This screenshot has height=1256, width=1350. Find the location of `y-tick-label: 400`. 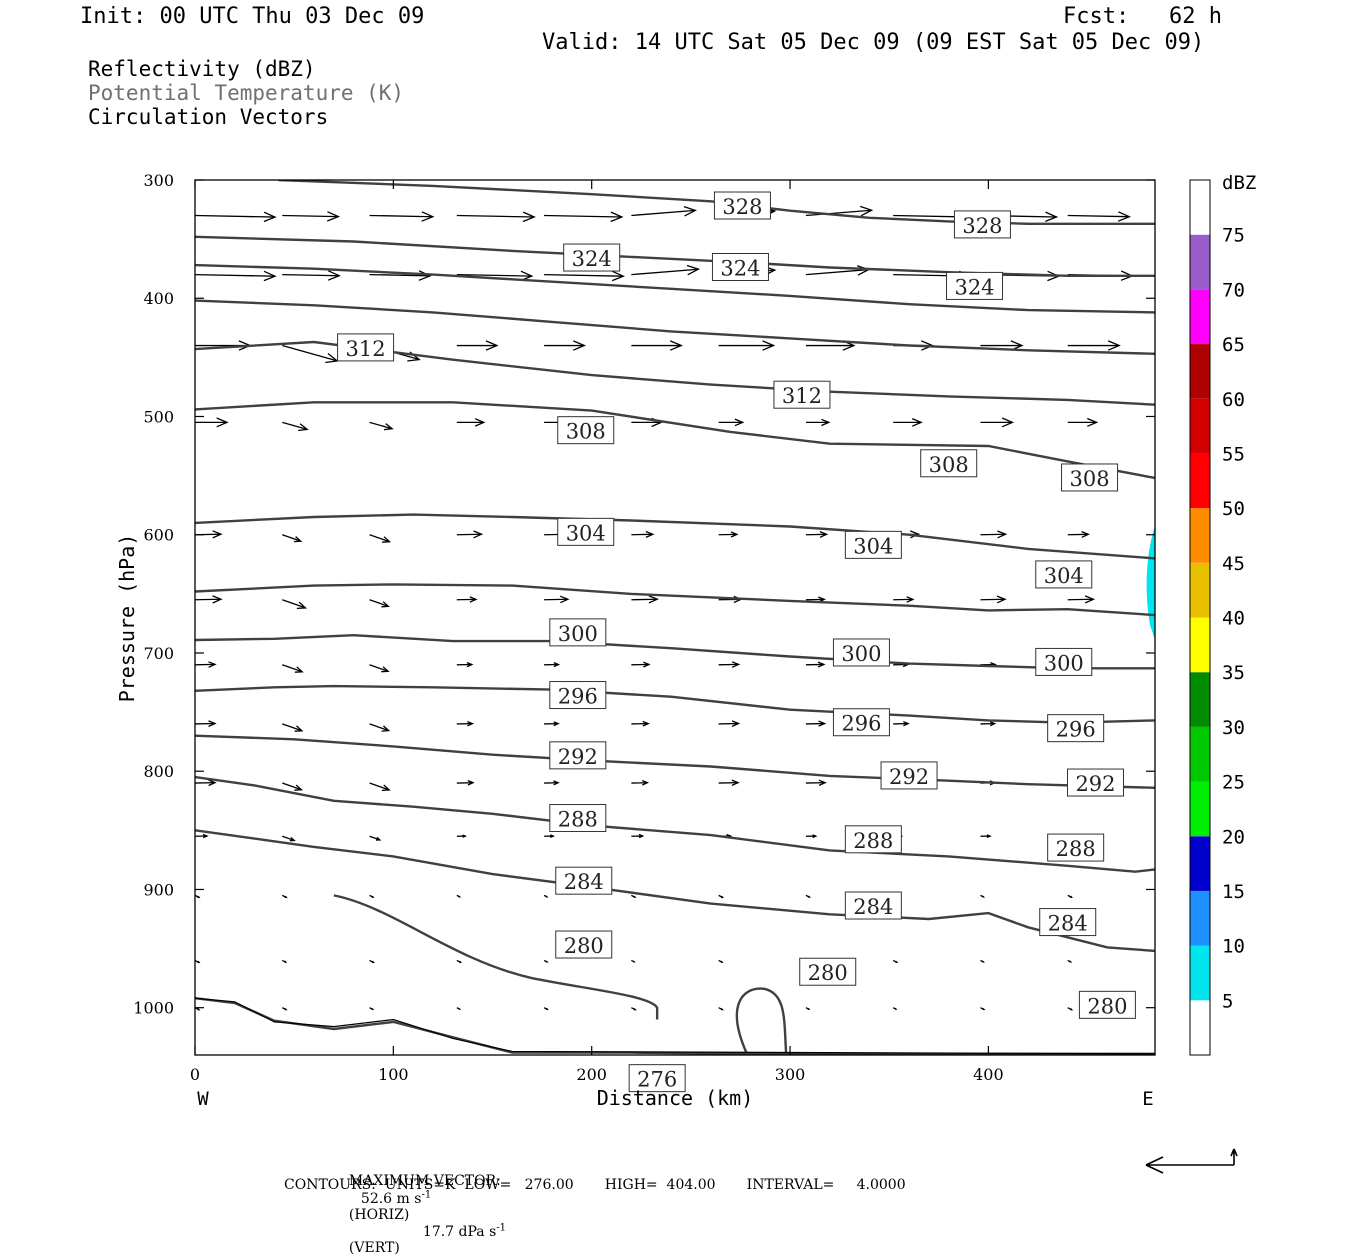

y-tick-label: 400 is located at coordinates (158, 298).